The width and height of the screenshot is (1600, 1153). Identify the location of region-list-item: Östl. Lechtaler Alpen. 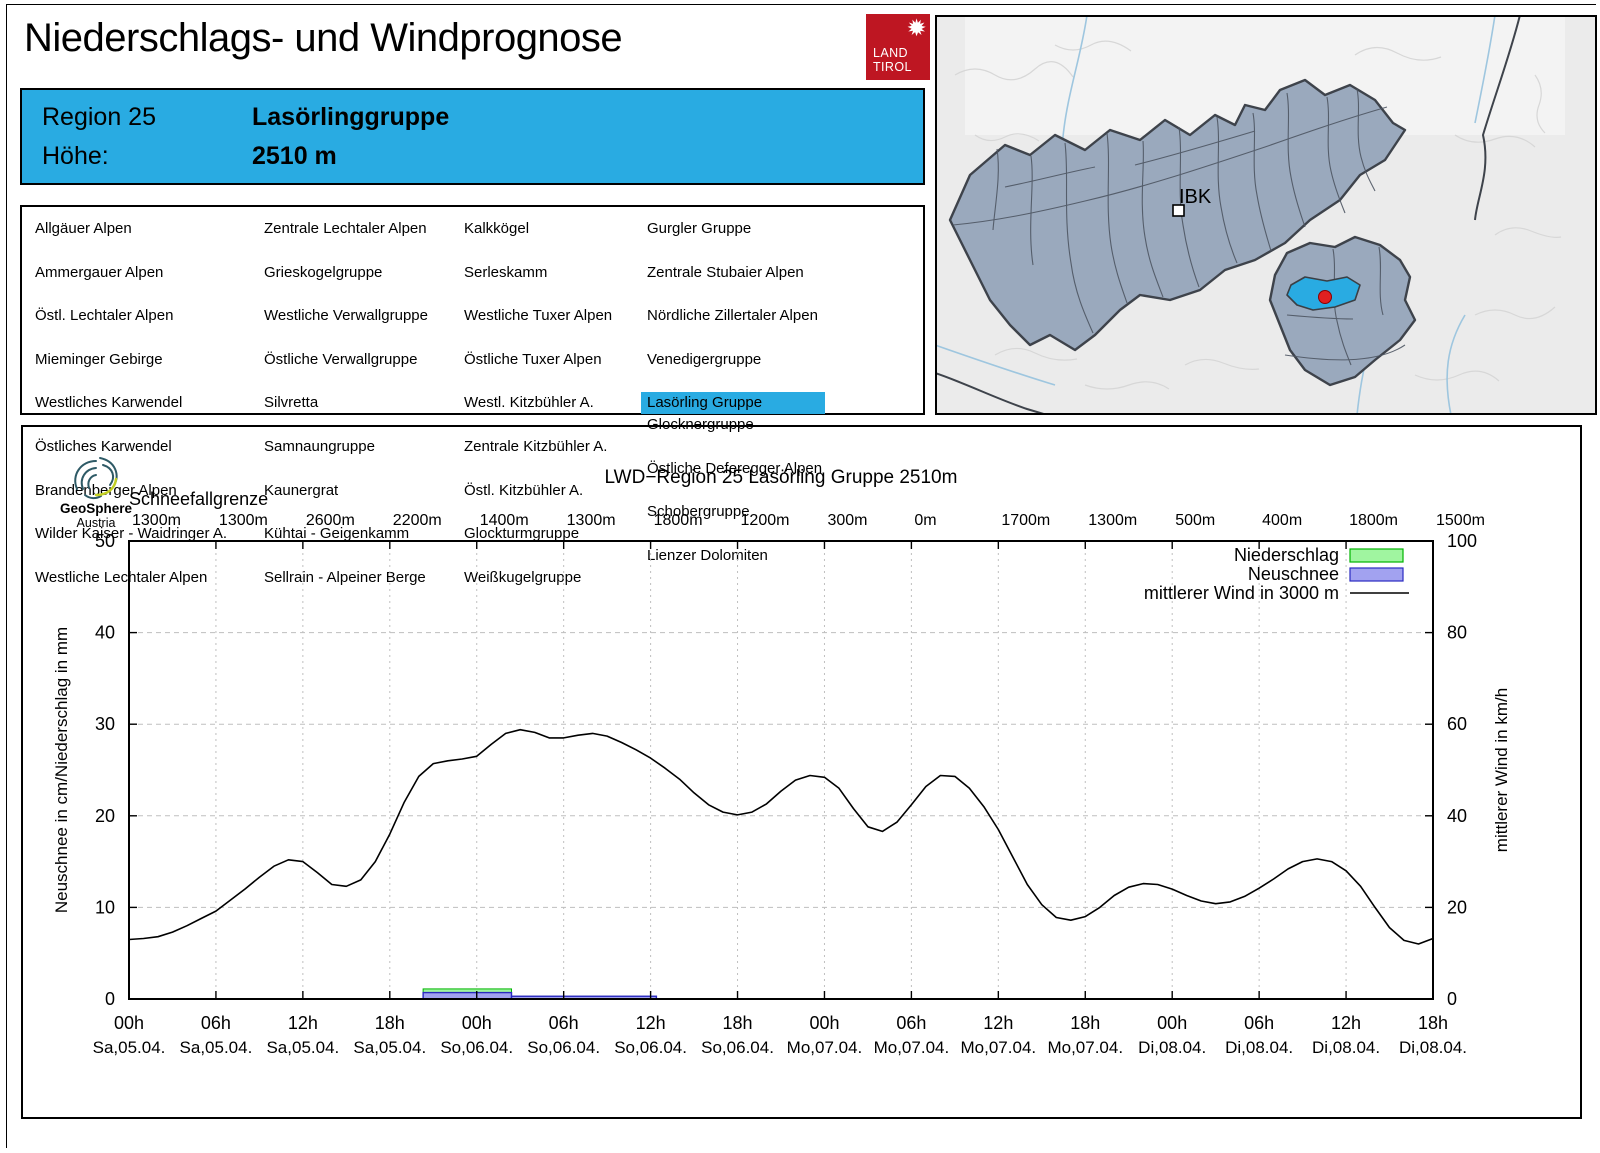
(104, 316).